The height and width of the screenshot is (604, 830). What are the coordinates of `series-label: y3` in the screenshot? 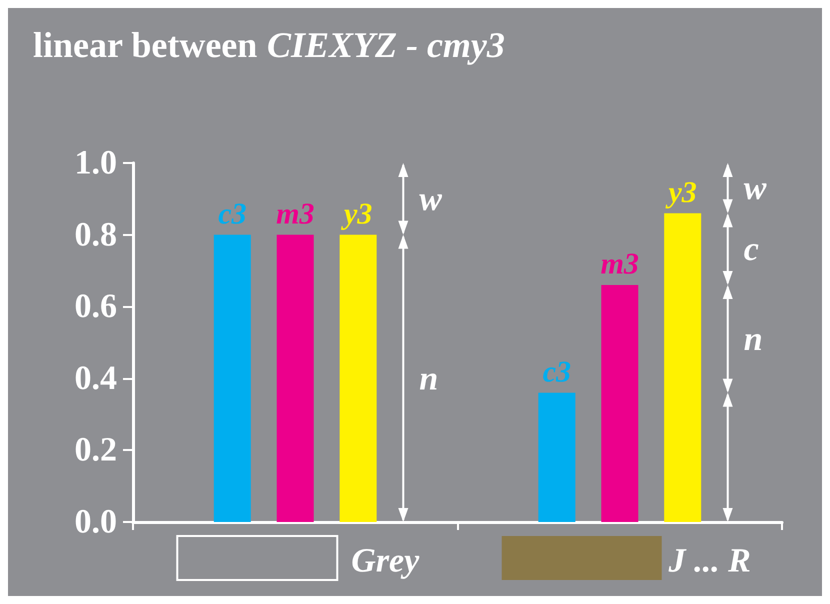 It's located at (356, 213).